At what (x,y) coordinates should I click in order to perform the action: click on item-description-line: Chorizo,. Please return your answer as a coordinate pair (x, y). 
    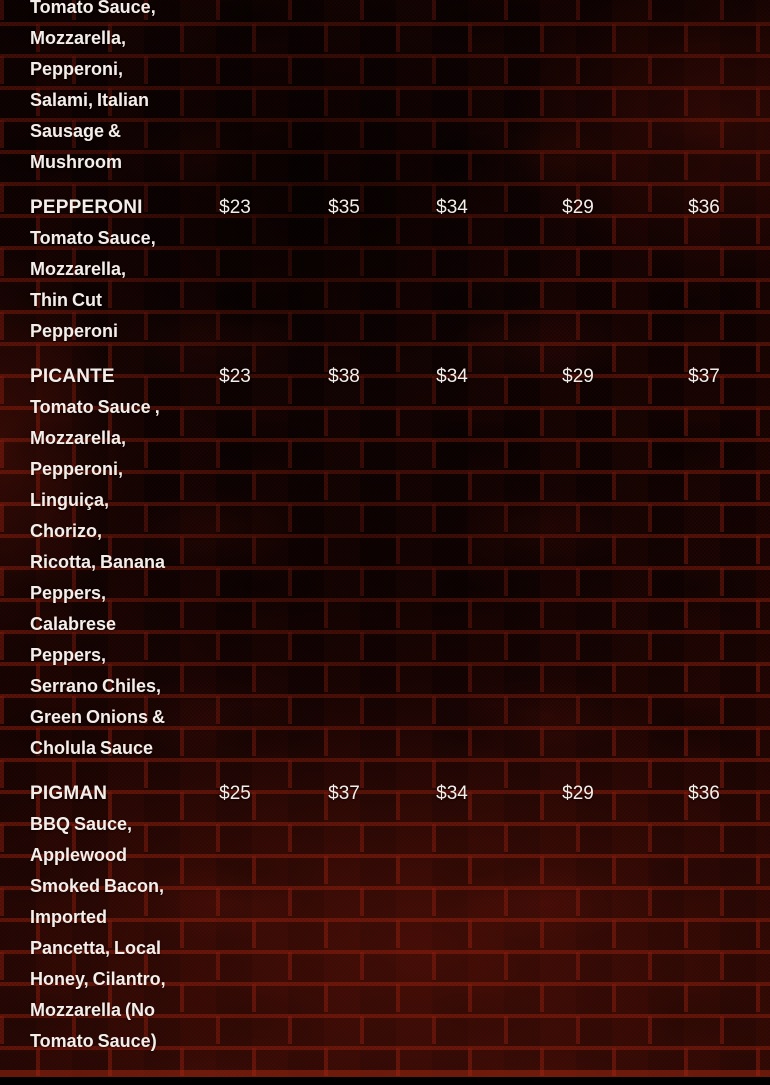
    Looking at the image, I should click on (66, 531).